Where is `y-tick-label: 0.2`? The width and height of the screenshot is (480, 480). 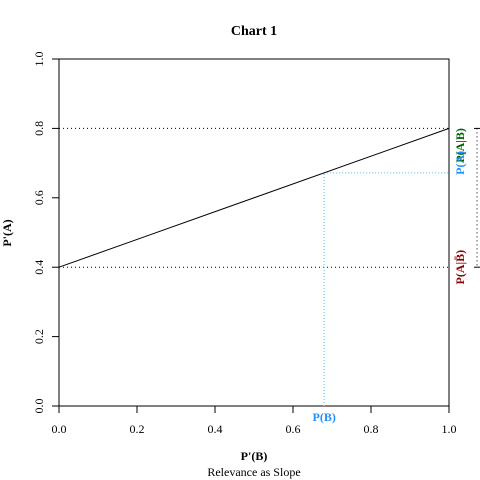
y-tick-label: 0.2 is located at coordinates (39, 336).